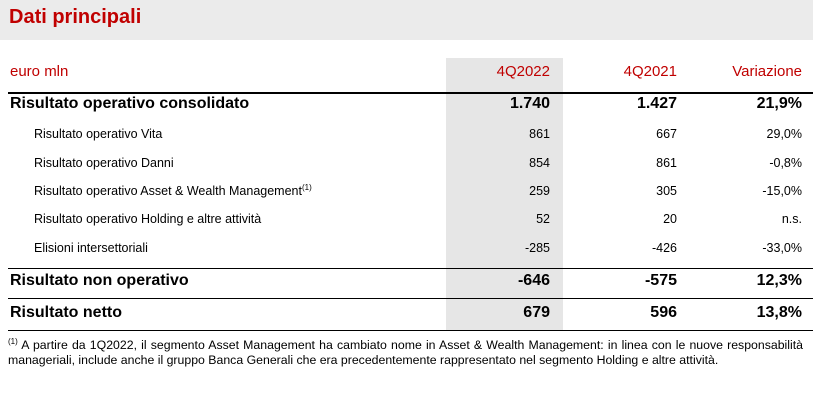  What do you see at coordinates (779, 312) in the screenshot?
I see `table-cell-variazione: 13,8%` at bounding box center [779, 312].